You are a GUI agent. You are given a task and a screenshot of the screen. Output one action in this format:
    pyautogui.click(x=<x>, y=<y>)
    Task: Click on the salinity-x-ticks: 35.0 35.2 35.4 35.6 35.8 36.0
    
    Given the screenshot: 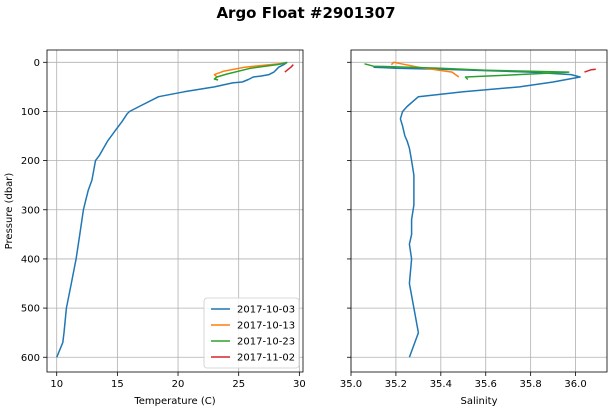 What is the action you would take?
    pyautogui.click(x=463, y=381)
    